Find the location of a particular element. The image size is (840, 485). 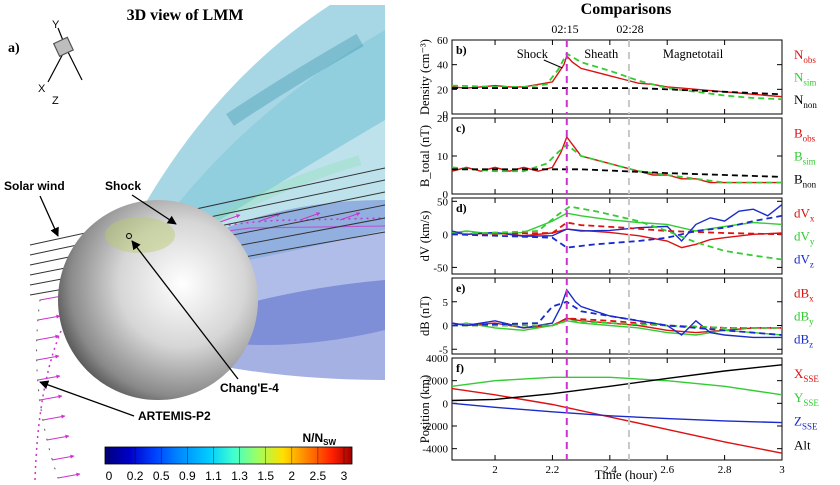

label-artemis: ARTEMIS-P2 is located at coordinates (174, 416).